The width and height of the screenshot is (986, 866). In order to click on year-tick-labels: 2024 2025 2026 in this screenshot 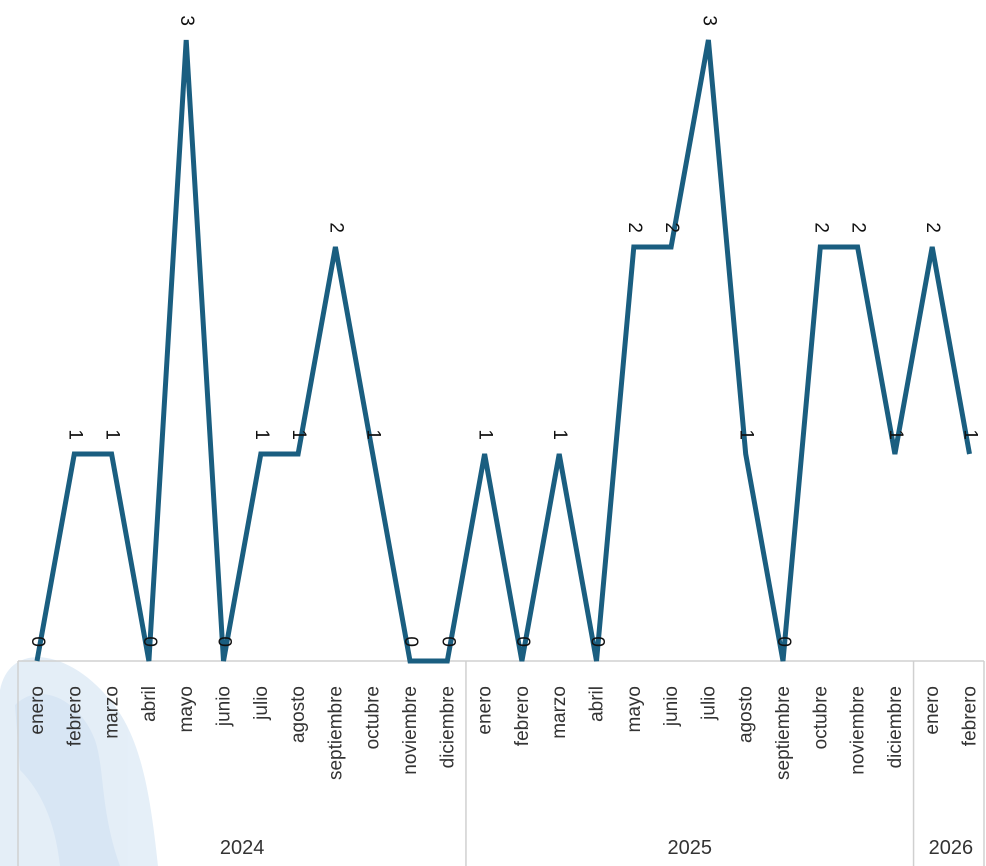, I will do `click(596, 848)`.